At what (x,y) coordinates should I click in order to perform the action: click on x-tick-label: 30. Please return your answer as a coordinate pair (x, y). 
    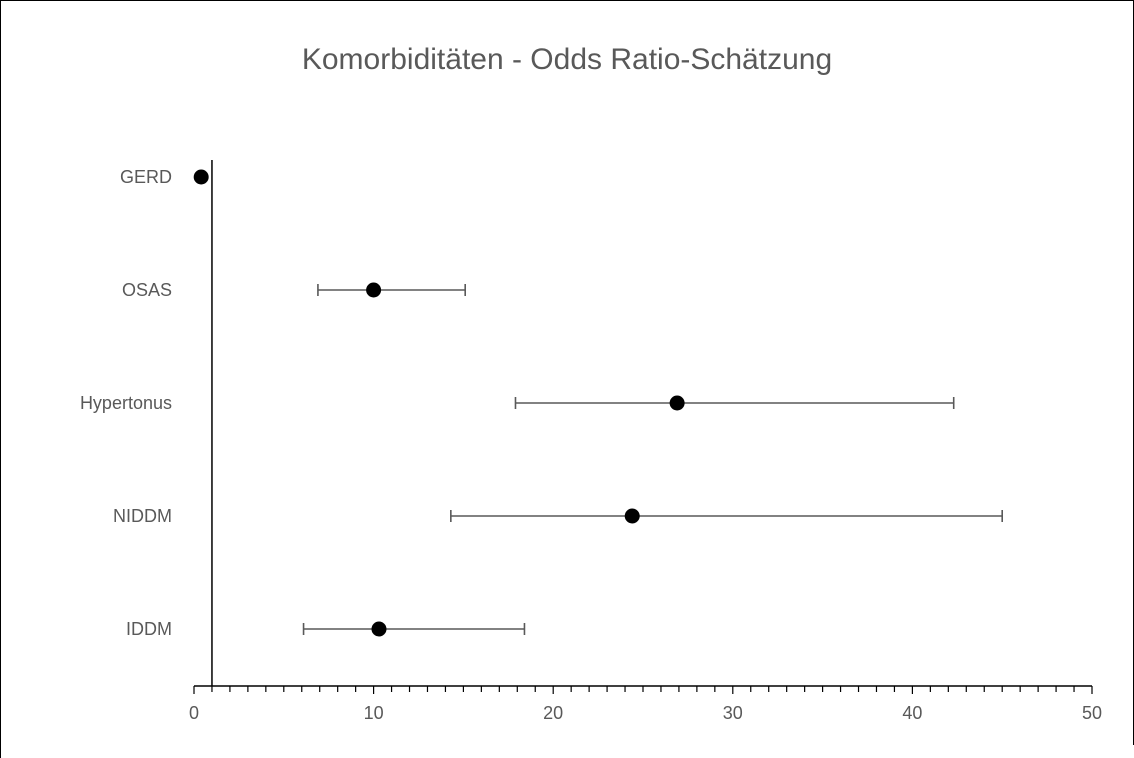
    Looking at the image, I should click on (733, 713).